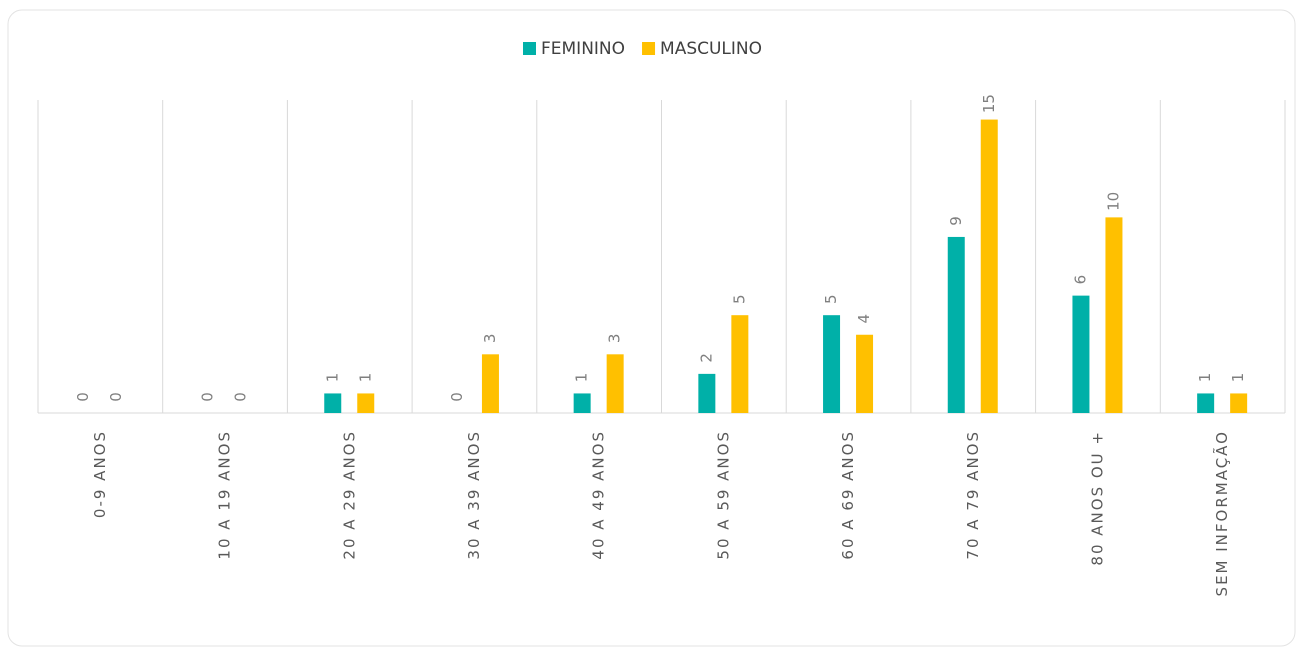 The image size is (1302, 649). I want to click on data-label: 2, so click(706, 358).